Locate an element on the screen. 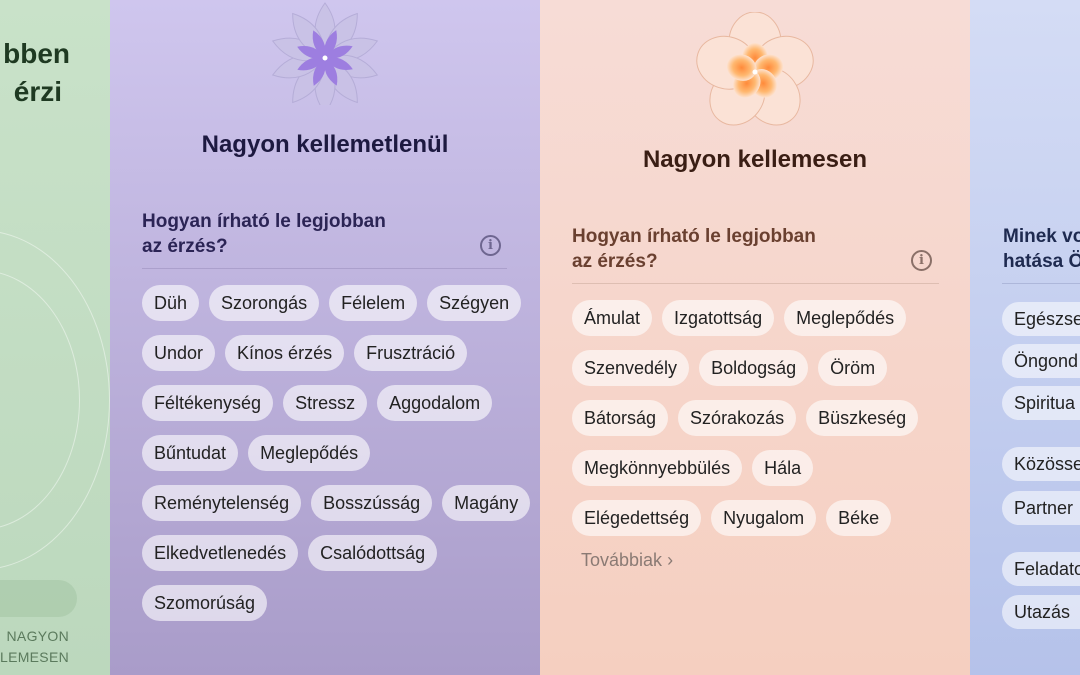 This screenshot has width=1080, height=675. panel-title: Nagyon kellemesen is located at coordinates (755, 159).